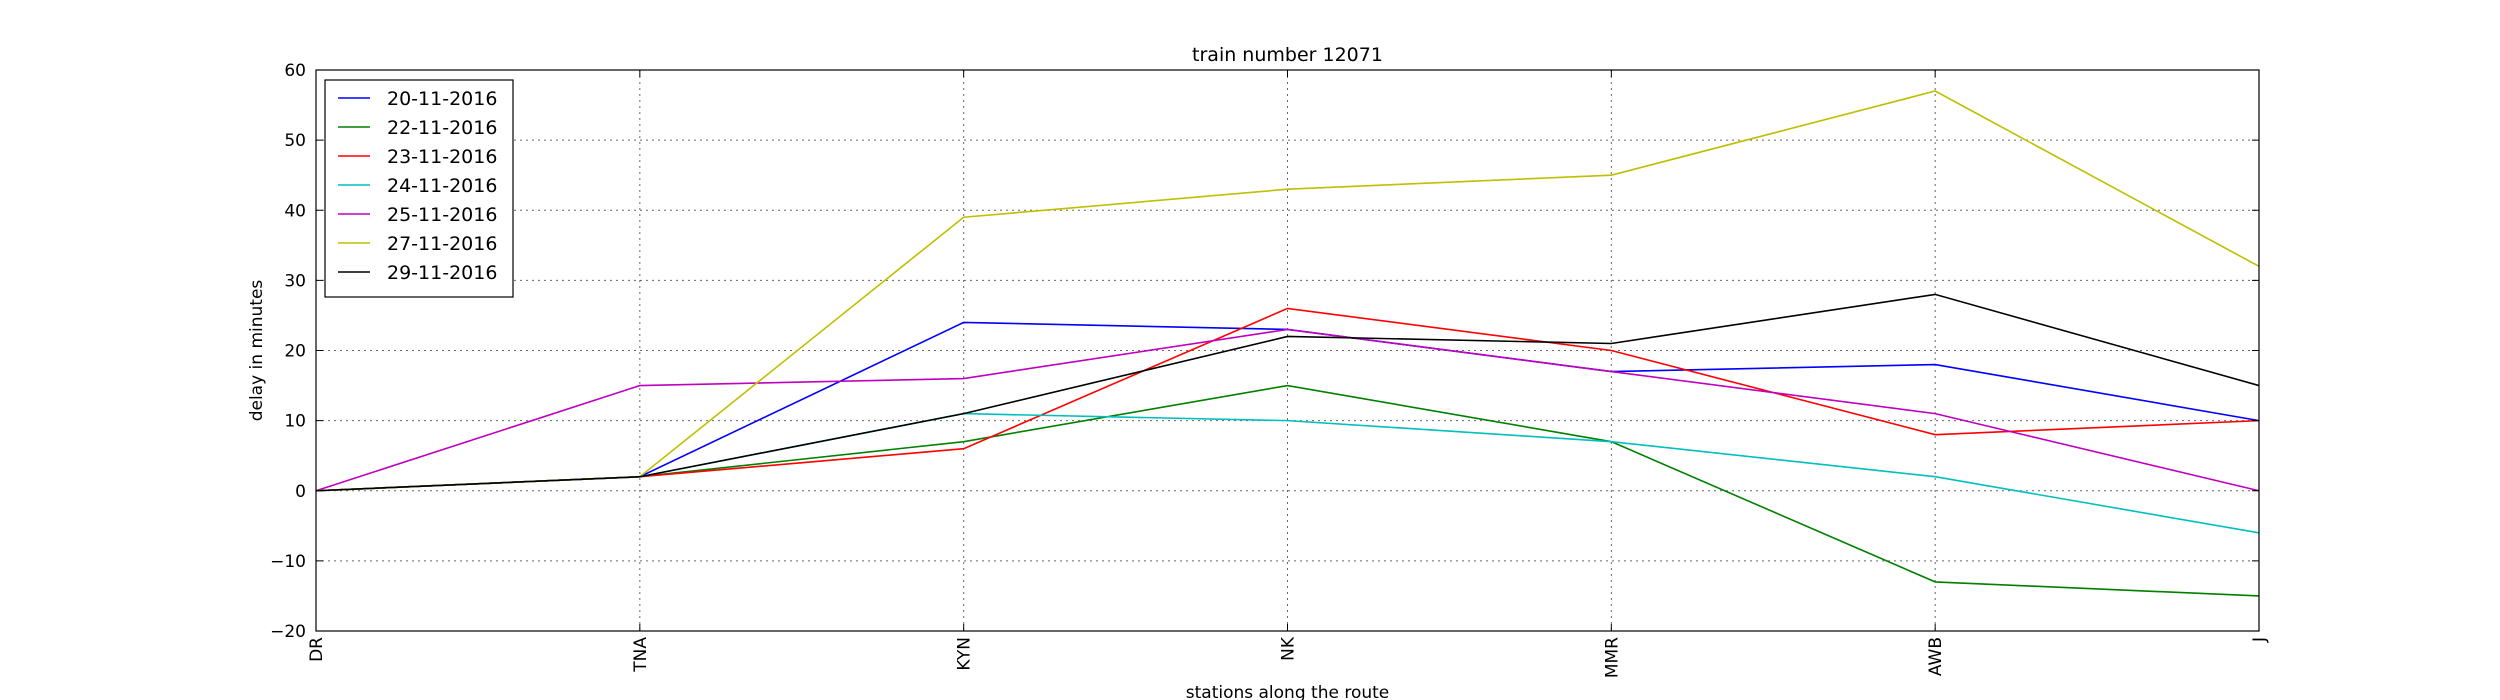  I want to click on y-axis-label: delay in minutes, so click(257, 351).